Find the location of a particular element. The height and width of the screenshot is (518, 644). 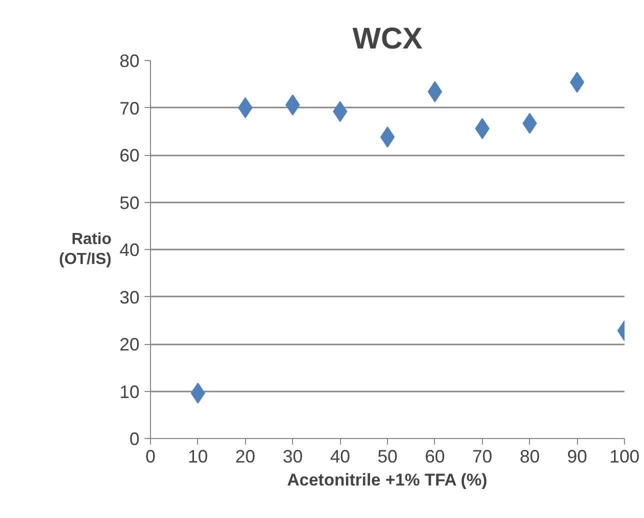

y-tick-label: 40 is located at coordinates (129, 250).